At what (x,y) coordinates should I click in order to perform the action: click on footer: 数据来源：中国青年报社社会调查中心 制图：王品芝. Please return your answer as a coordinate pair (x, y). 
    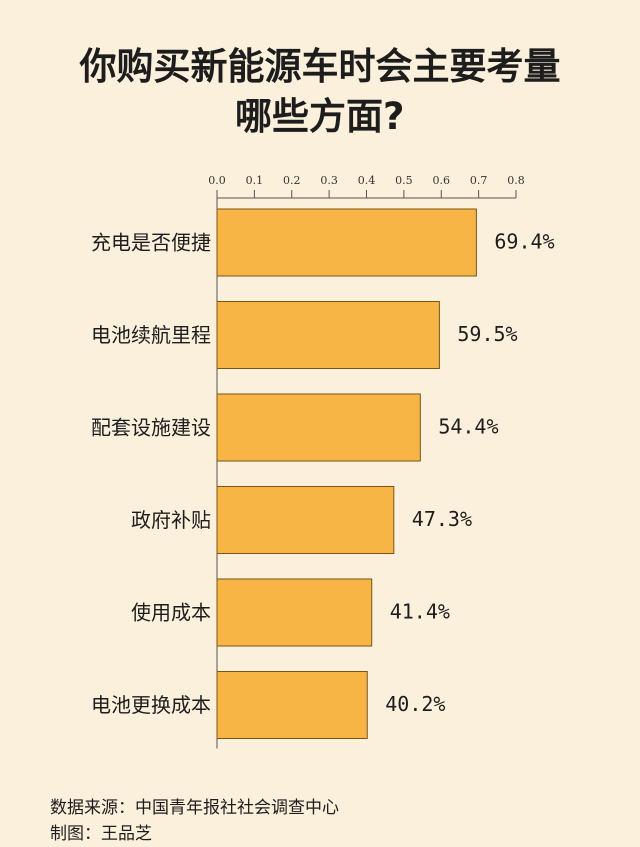
    Looking at the image, I should click on (194, 821).